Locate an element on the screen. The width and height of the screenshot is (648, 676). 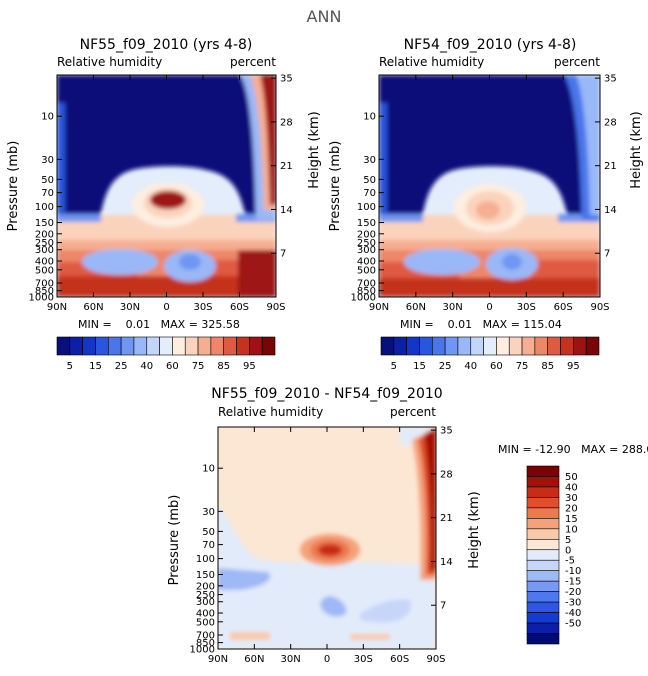
y2-tick-label: 21 is located at coordinates (446, 518).